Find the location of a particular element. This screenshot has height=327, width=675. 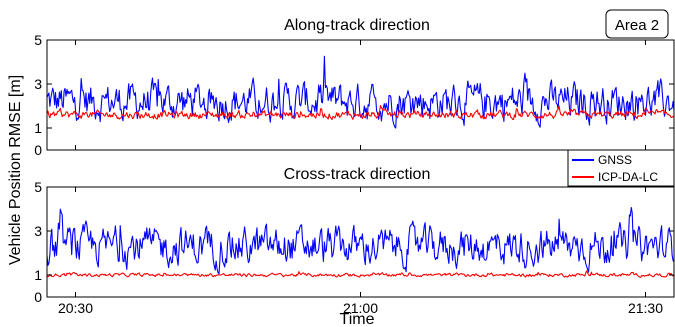

legend-box is located at coordinates (621, 168).